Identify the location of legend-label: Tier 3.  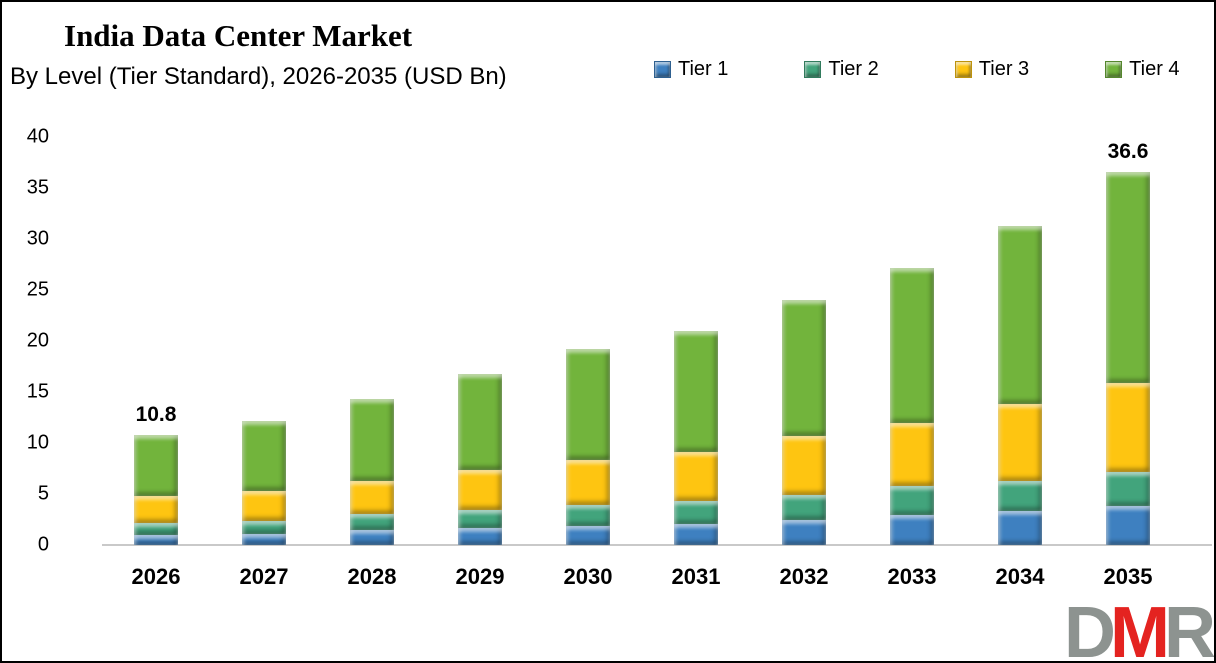
(1004, 69).